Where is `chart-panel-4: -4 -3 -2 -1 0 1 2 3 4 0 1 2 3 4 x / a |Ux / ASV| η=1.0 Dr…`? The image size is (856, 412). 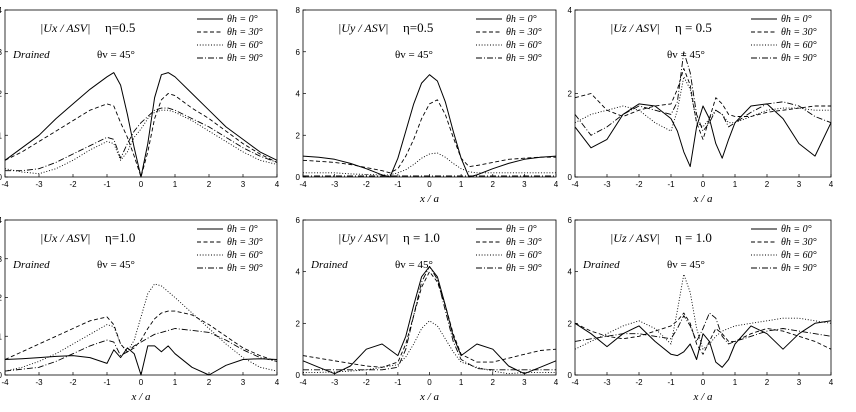 chart-panel-4: -4 -3 -2 -1 0 1 2 3 4 0 1 2 3 4 x / a |Ux / ASV| η=1.0 Dr… is located at coordinates (140, 309).